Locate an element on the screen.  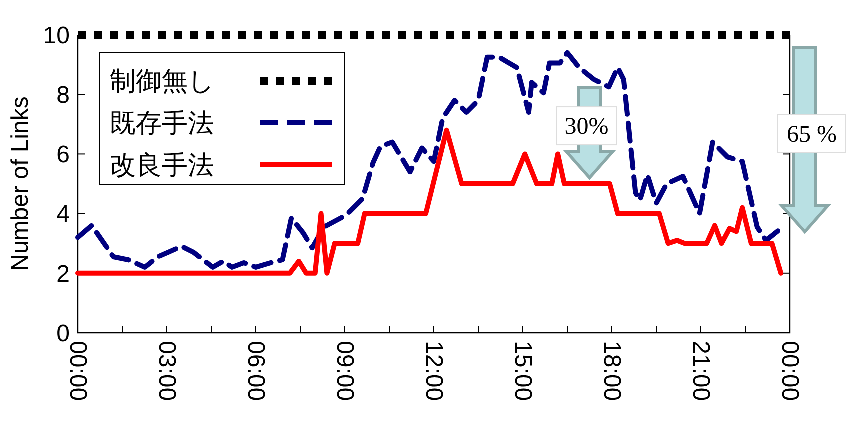
x-tick-label: 09:00 is located at coordinates (345, 371).